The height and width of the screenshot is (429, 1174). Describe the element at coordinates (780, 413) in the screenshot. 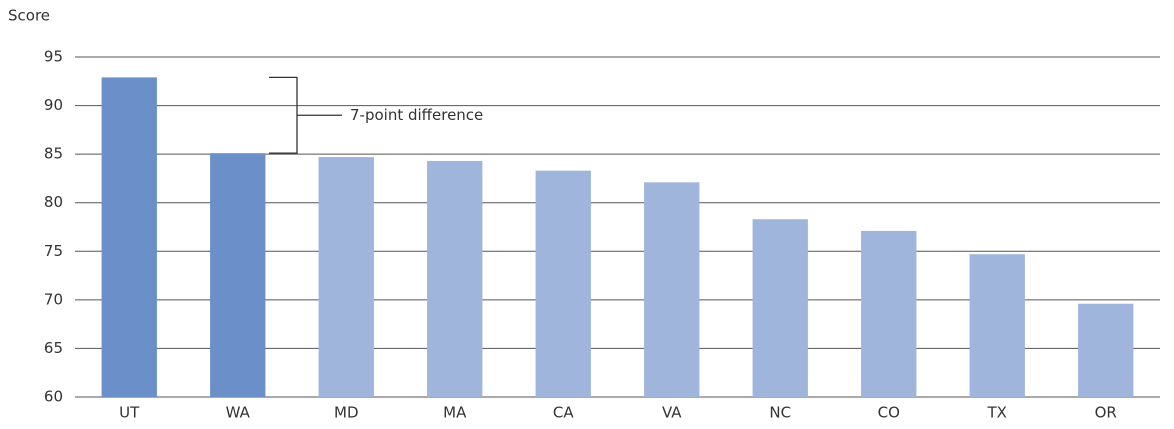

I see `x-tick-label: NC` at that location.